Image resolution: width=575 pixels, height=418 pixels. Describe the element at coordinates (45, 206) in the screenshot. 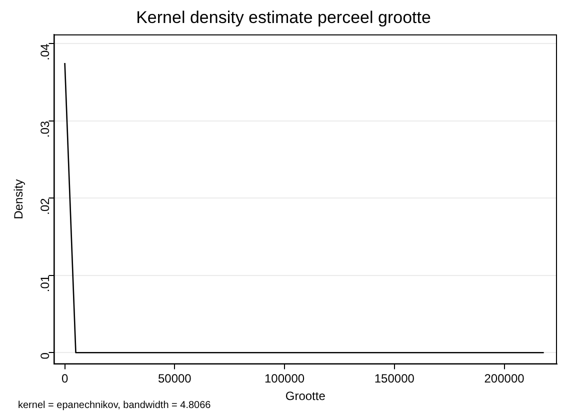

I see `y-tick-label: .02` at that location.